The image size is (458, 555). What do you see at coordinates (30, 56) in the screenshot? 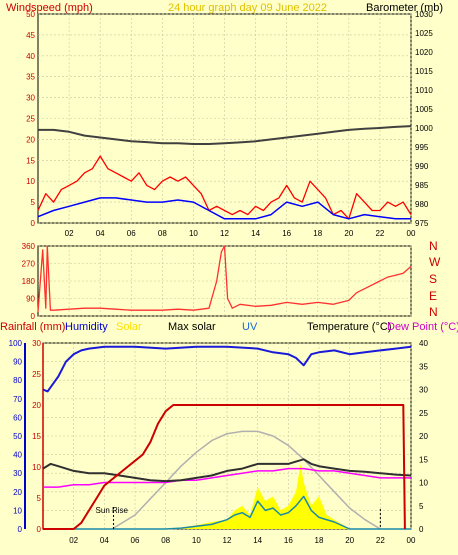
I see `wind-panel-y-tick: 40` at bounding box center [30, 56].